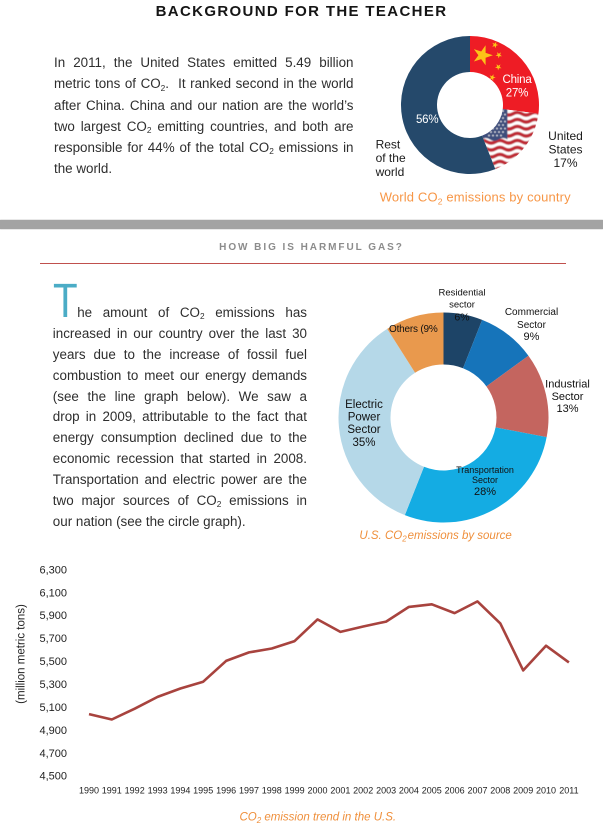 The height and width of the screenshot is (831, 603). What do you see at coordinates (53, 570) in the screenshot?
I see `svg-text: 6,300` at bounding box center [53, 570].